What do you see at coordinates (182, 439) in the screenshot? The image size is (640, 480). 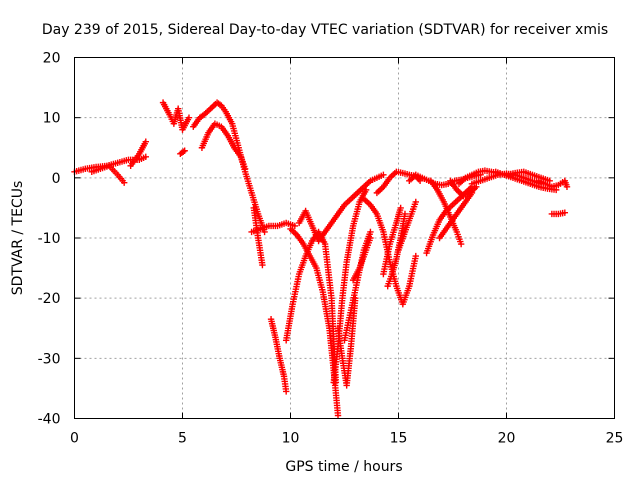 I see `x-tick-label: 5` at bounding box center [182, 439].